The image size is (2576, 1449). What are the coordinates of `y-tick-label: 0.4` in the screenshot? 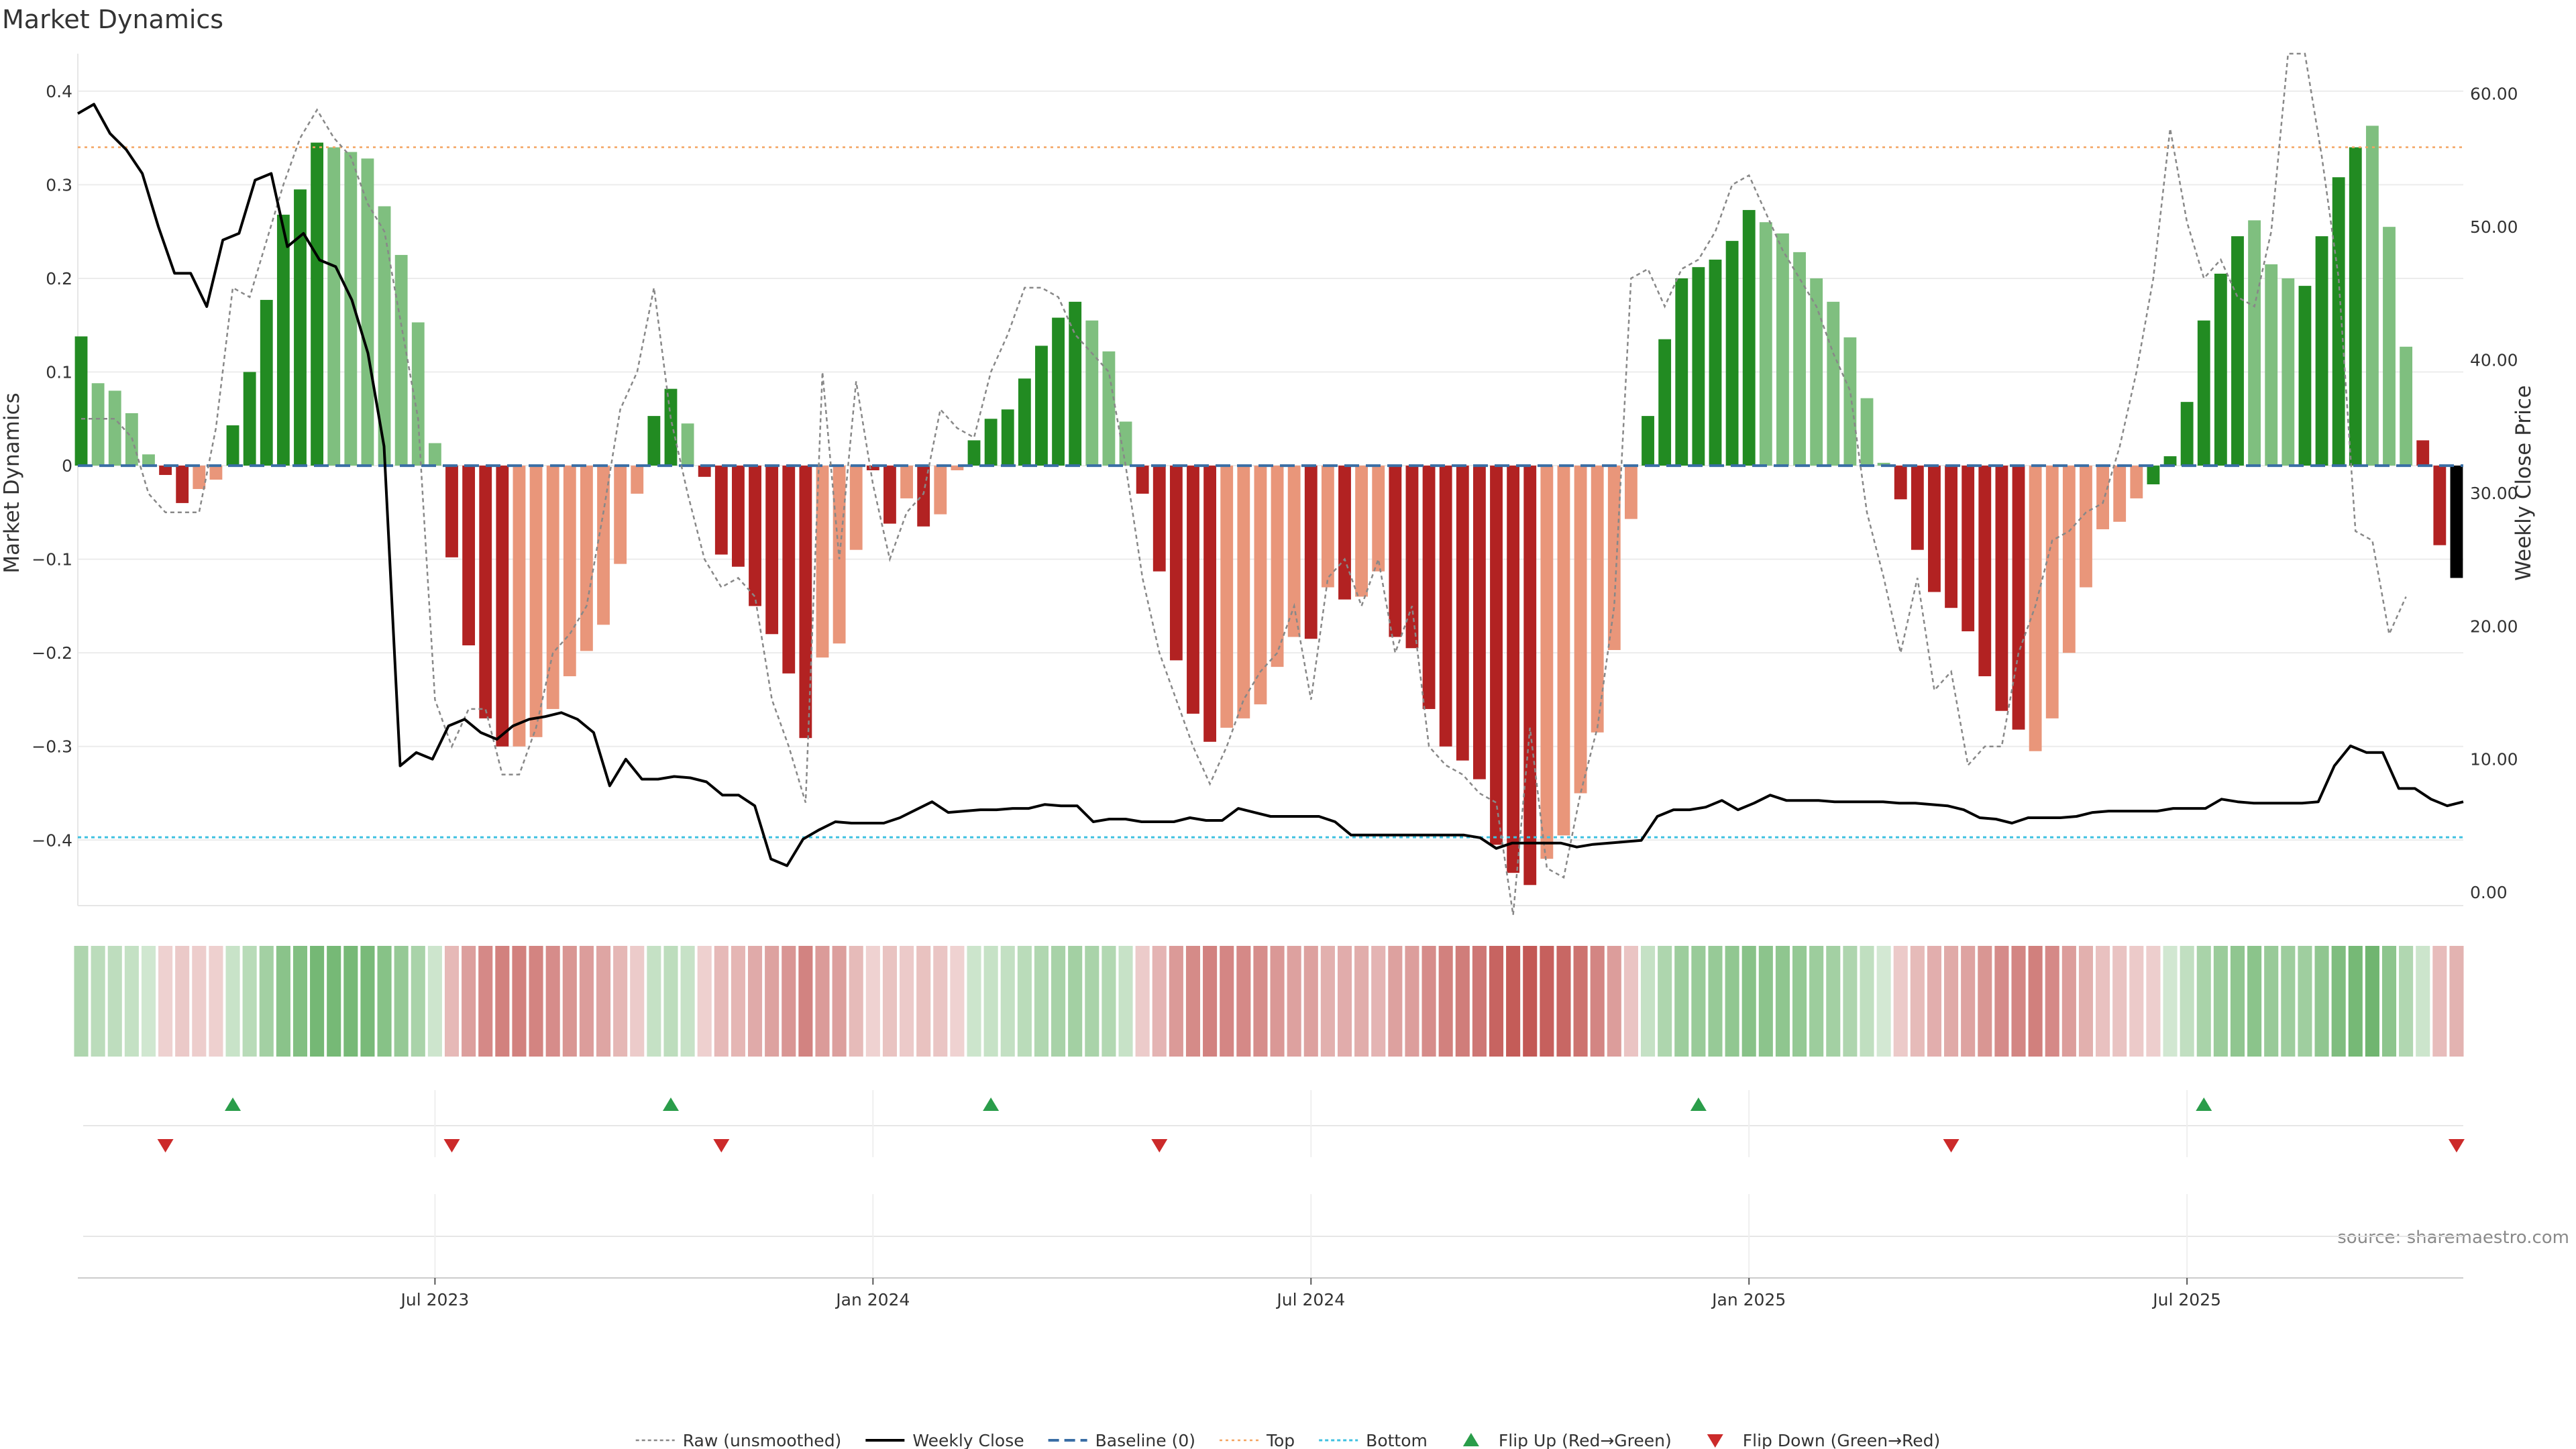 It's located at (59, 91).